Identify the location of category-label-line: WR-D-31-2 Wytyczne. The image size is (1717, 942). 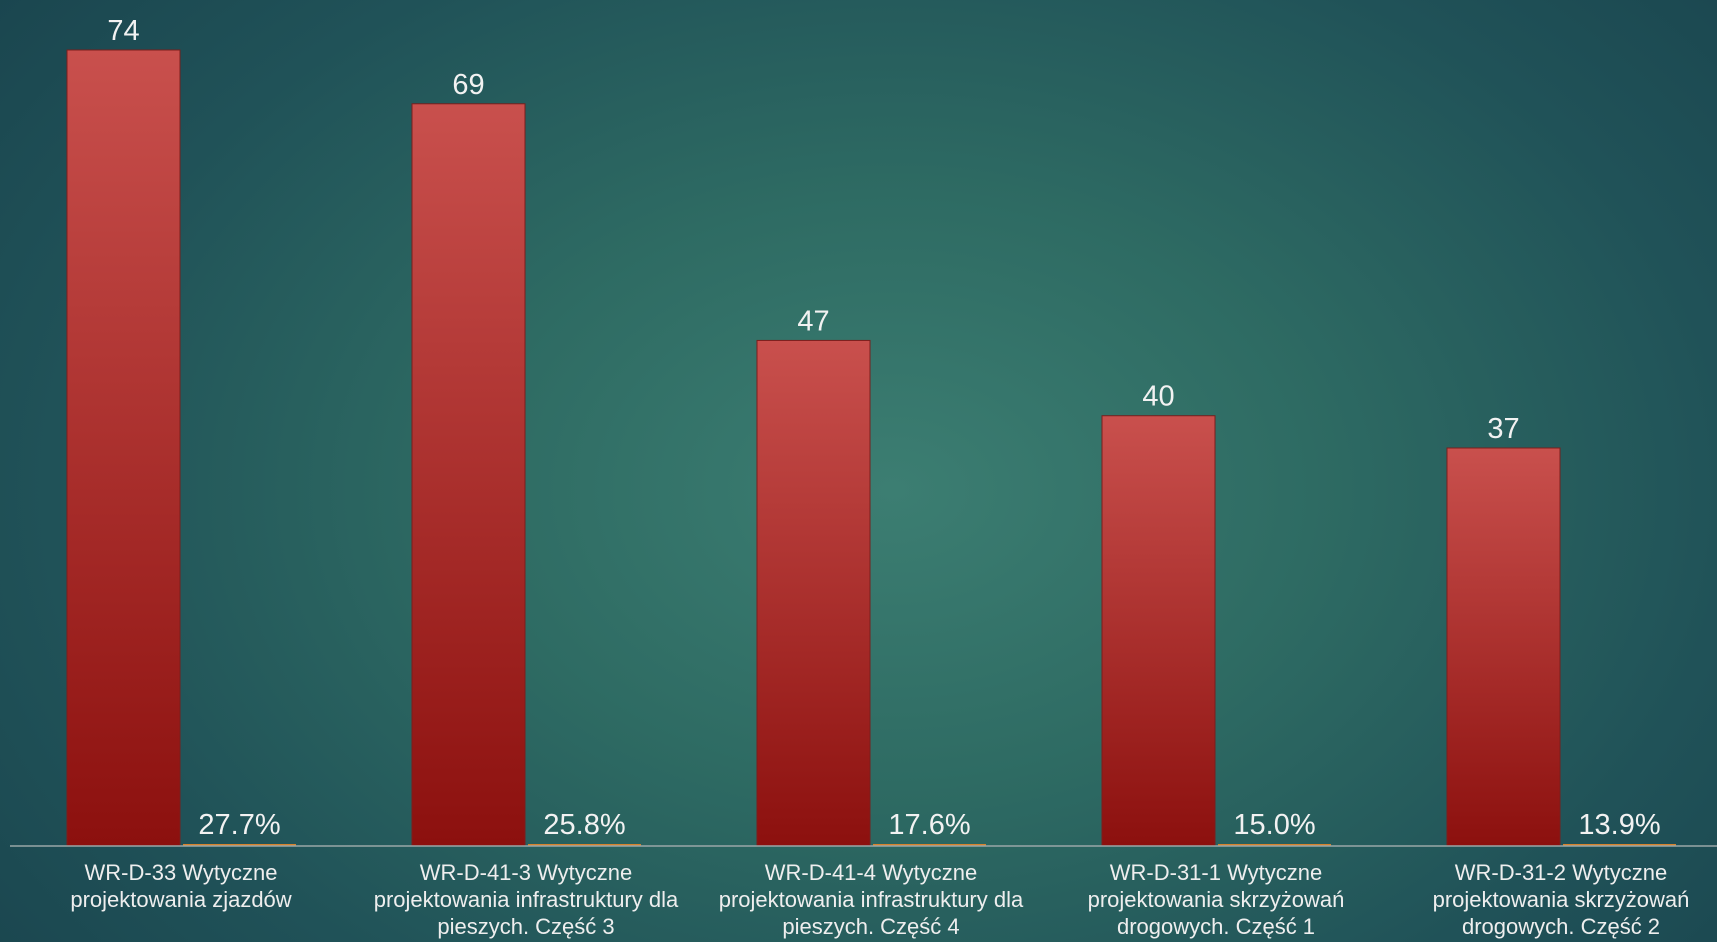
(1561, 872).